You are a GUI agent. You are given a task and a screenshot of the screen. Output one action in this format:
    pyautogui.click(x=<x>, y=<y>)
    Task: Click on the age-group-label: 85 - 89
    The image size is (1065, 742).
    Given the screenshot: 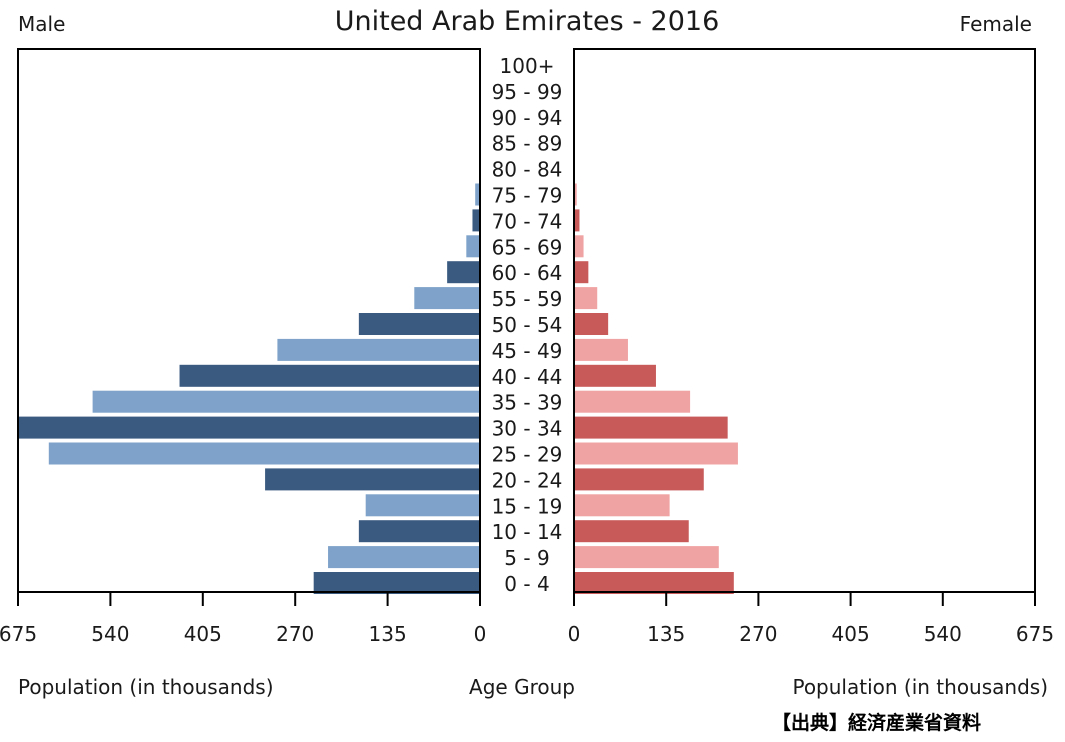 What is the action you would take?
    pyautogui.click(x=527, y=144)
    